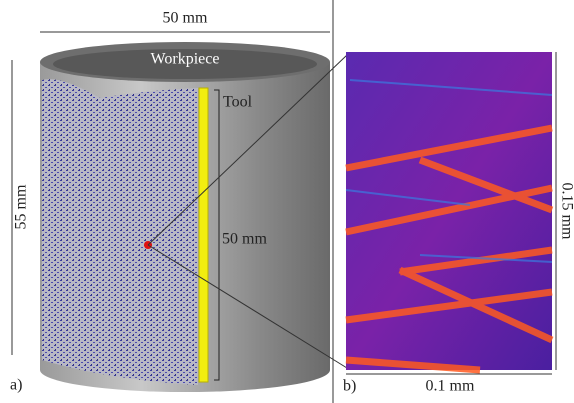 The width and height of the screenshot is (574, 403). I want to click on panel-label: b), so click(349, 386).